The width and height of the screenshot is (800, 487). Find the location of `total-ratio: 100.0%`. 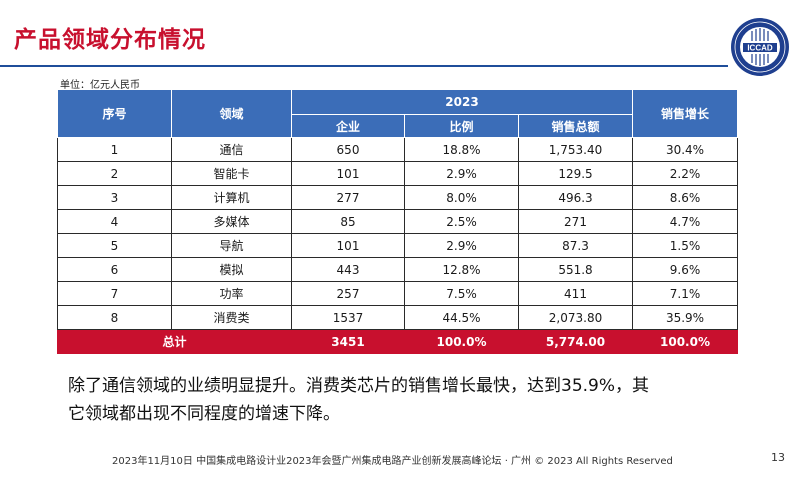

total-ratio: 100.0% is located at coordinates (461, 341).